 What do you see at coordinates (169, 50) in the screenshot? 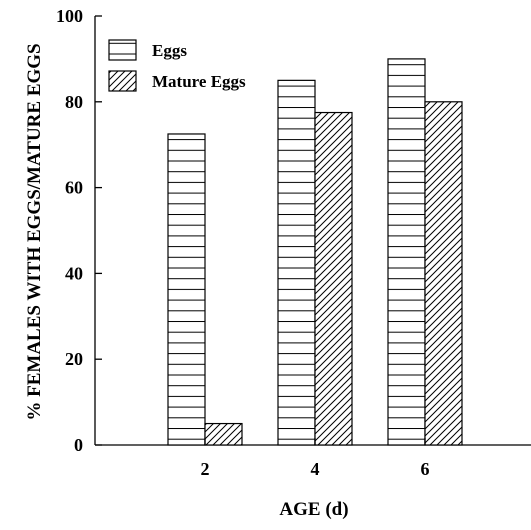
I see `legend-label-eggs: Eggs` at bounding box center [169, 50].